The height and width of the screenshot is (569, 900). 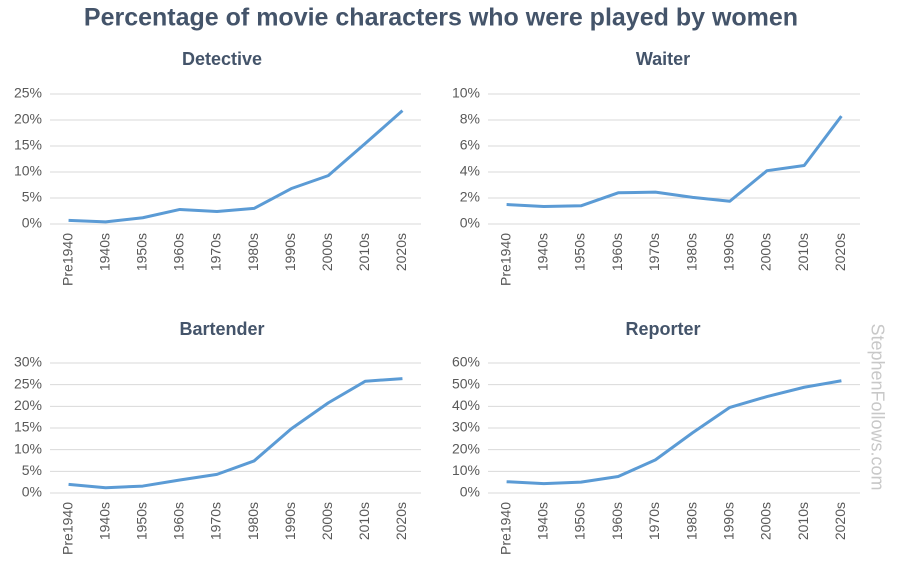 What do you see at coordinates (221, 329) in the screenshot?
I see `subplot-title: Bartender` at bounding box center [221, 329].